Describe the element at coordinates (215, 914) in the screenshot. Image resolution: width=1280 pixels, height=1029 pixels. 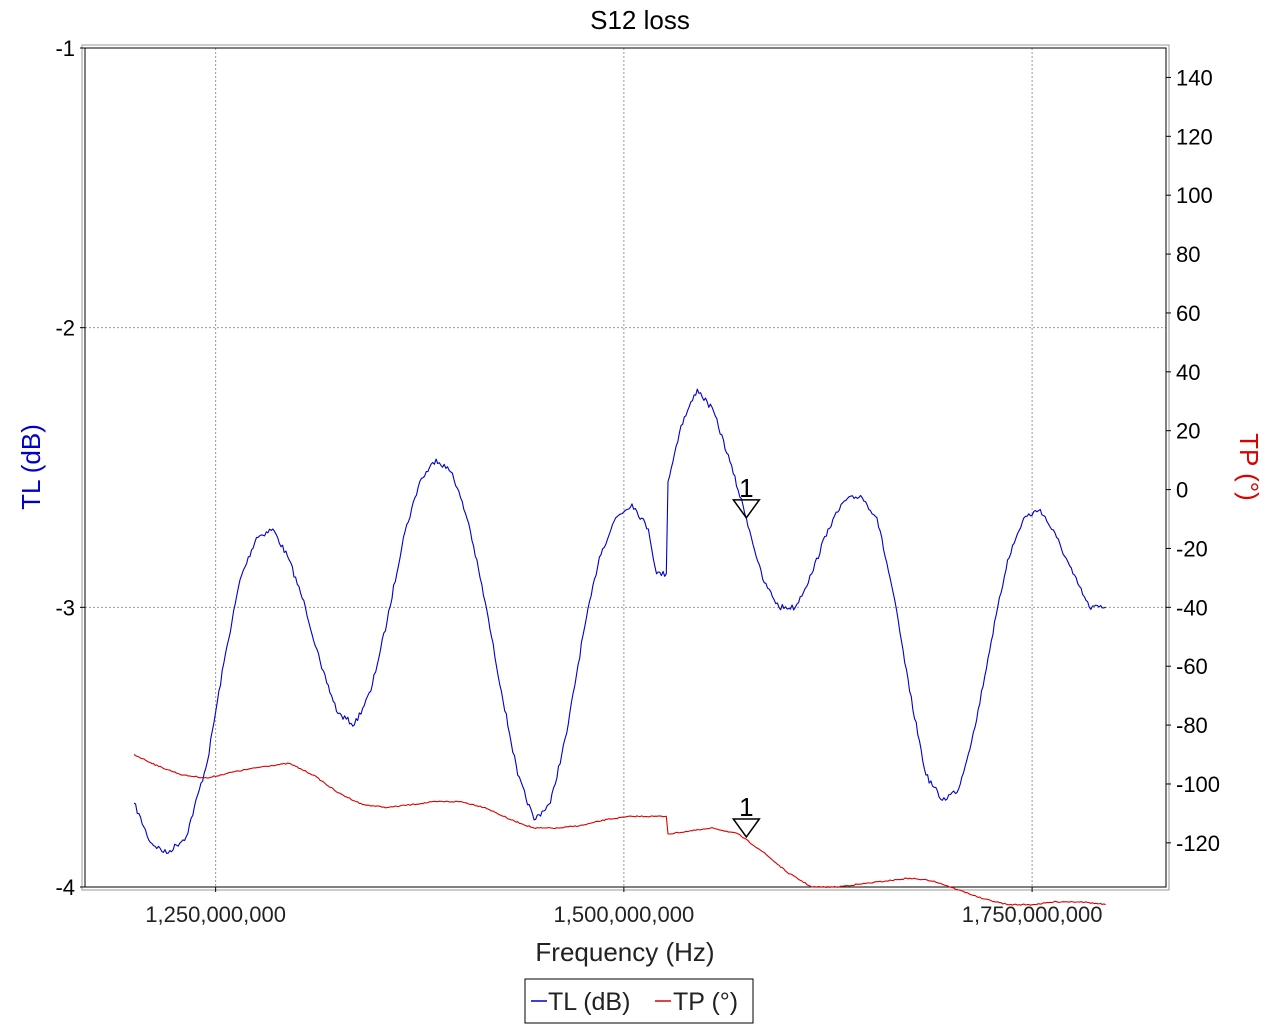
I see `x-tick-label: 1,250,000,000` at that location.